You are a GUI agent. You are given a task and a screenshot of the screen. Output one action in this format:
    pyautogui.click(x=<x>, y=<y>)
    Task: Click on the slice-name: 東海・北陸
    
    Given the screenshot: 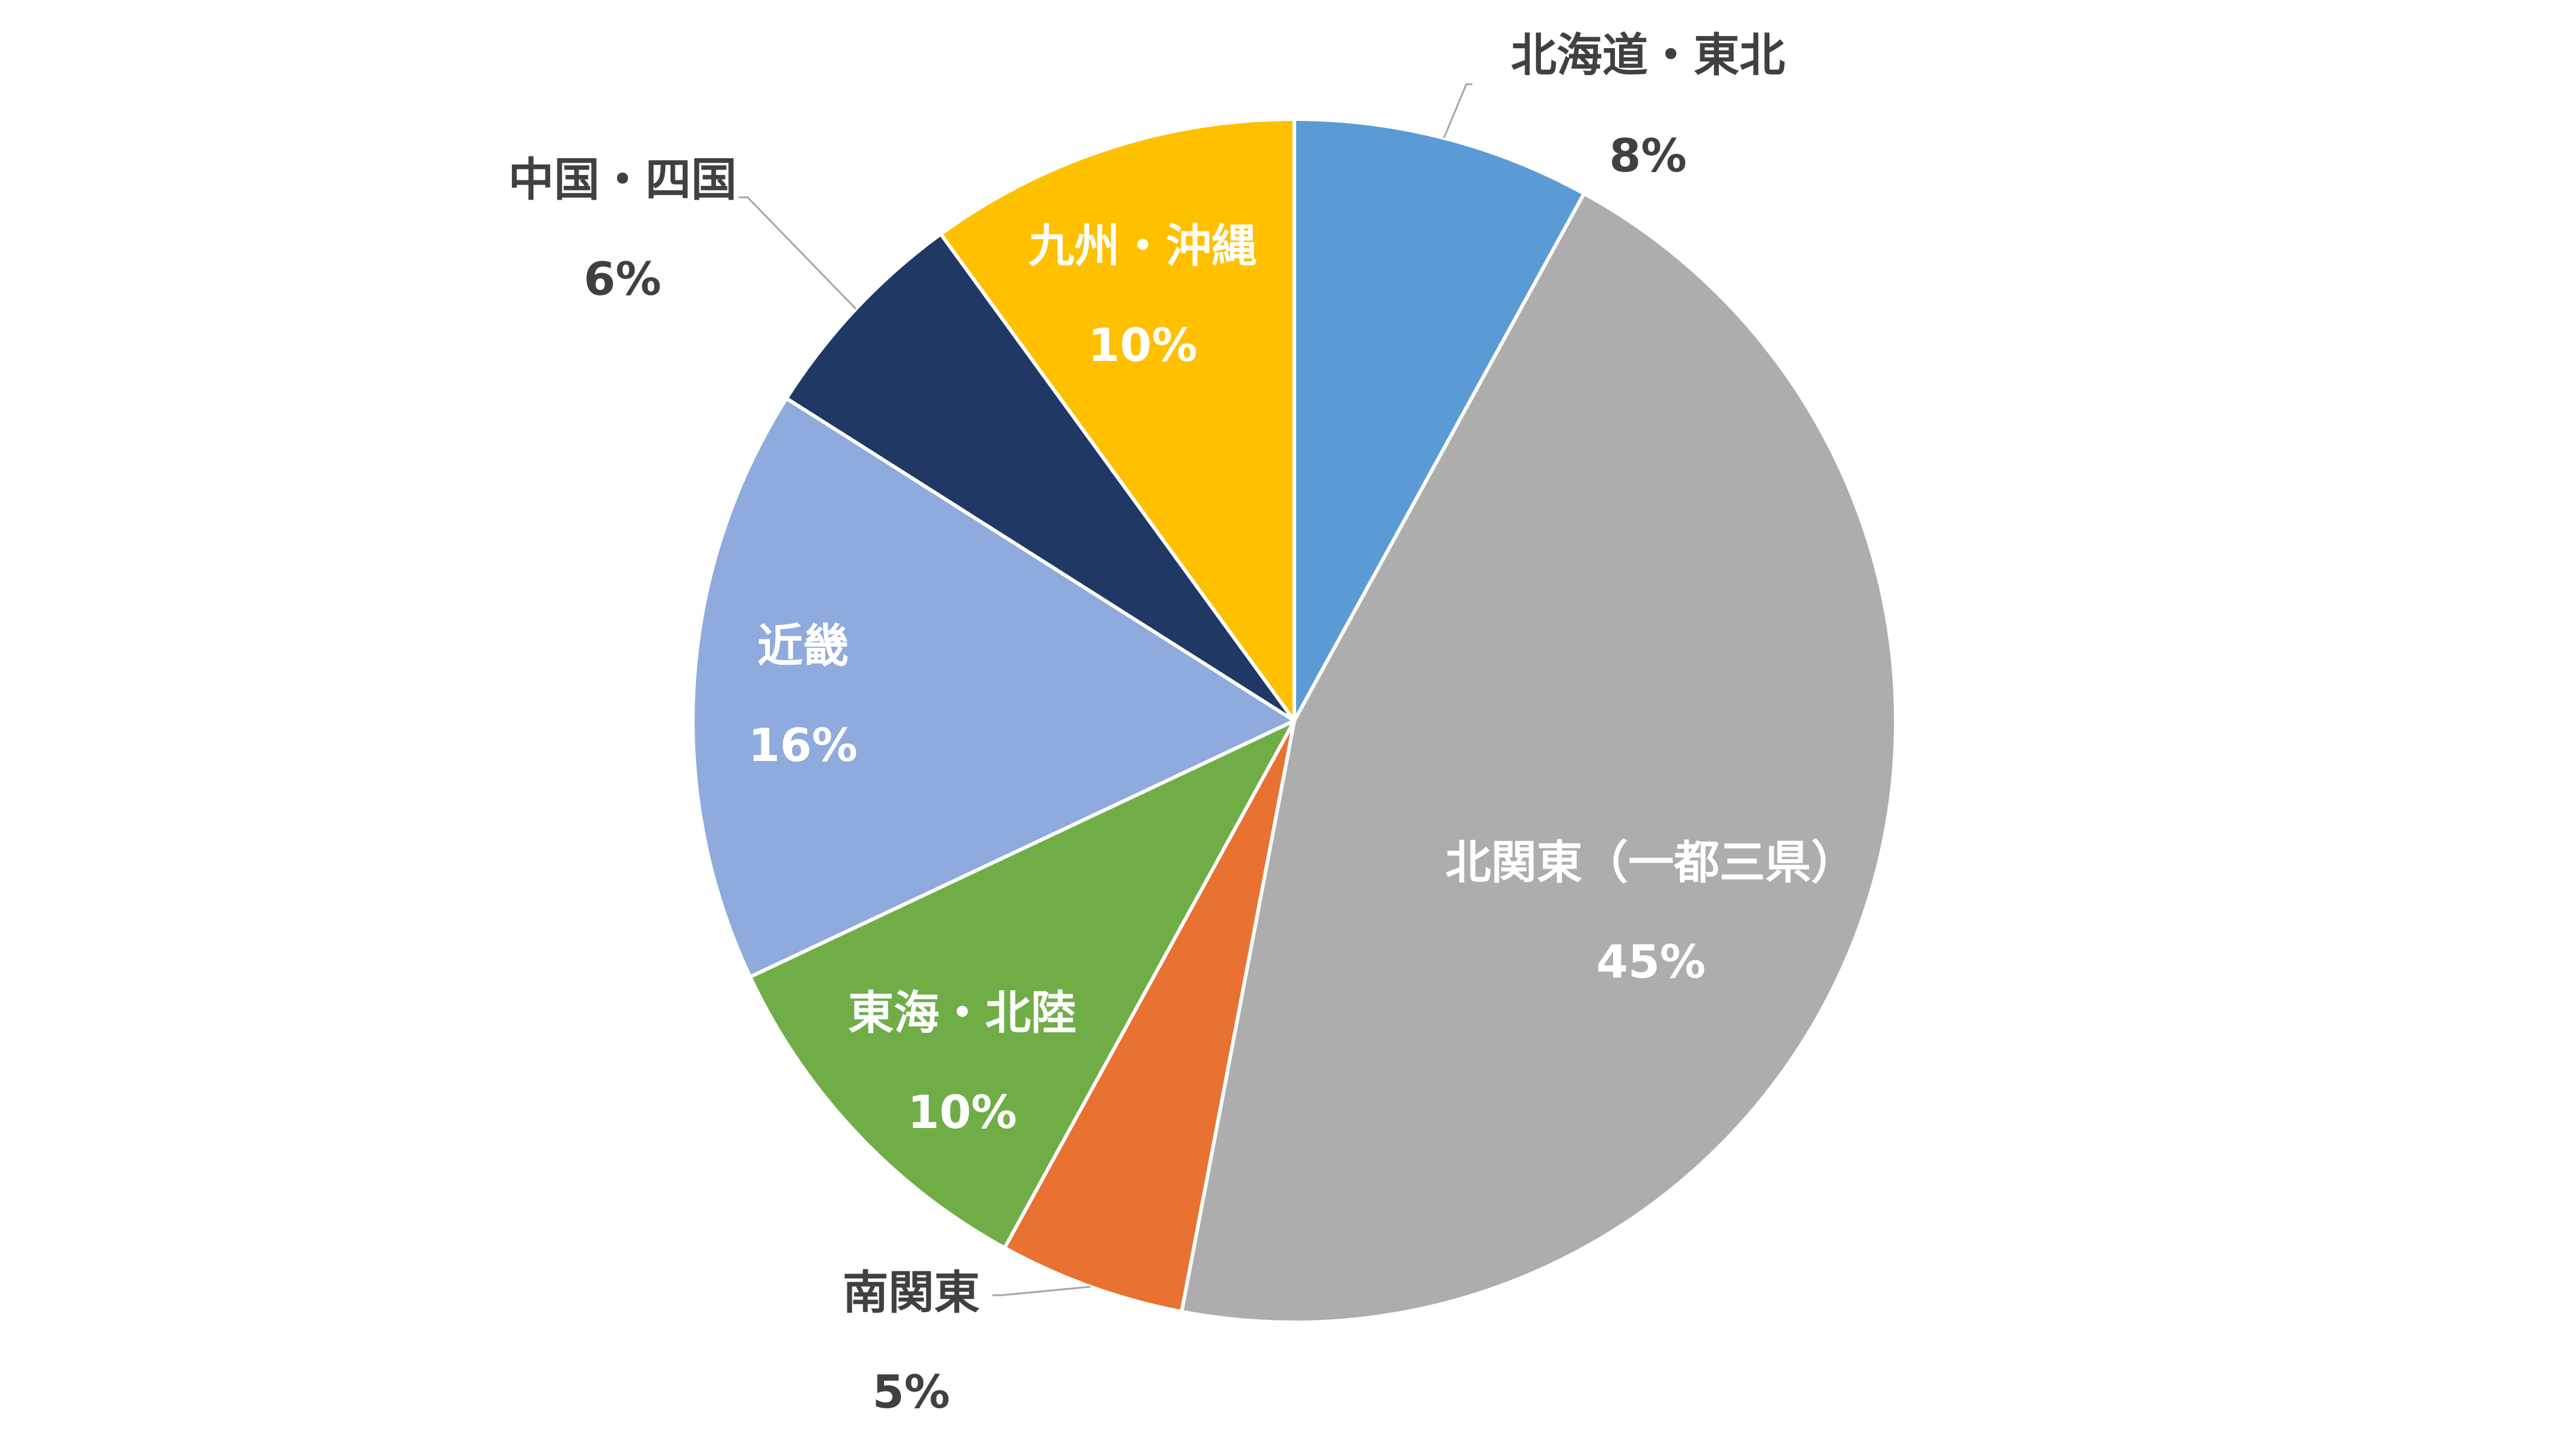 What is the action you would take?
    pyautogui.click(x=962, y=1013)
    